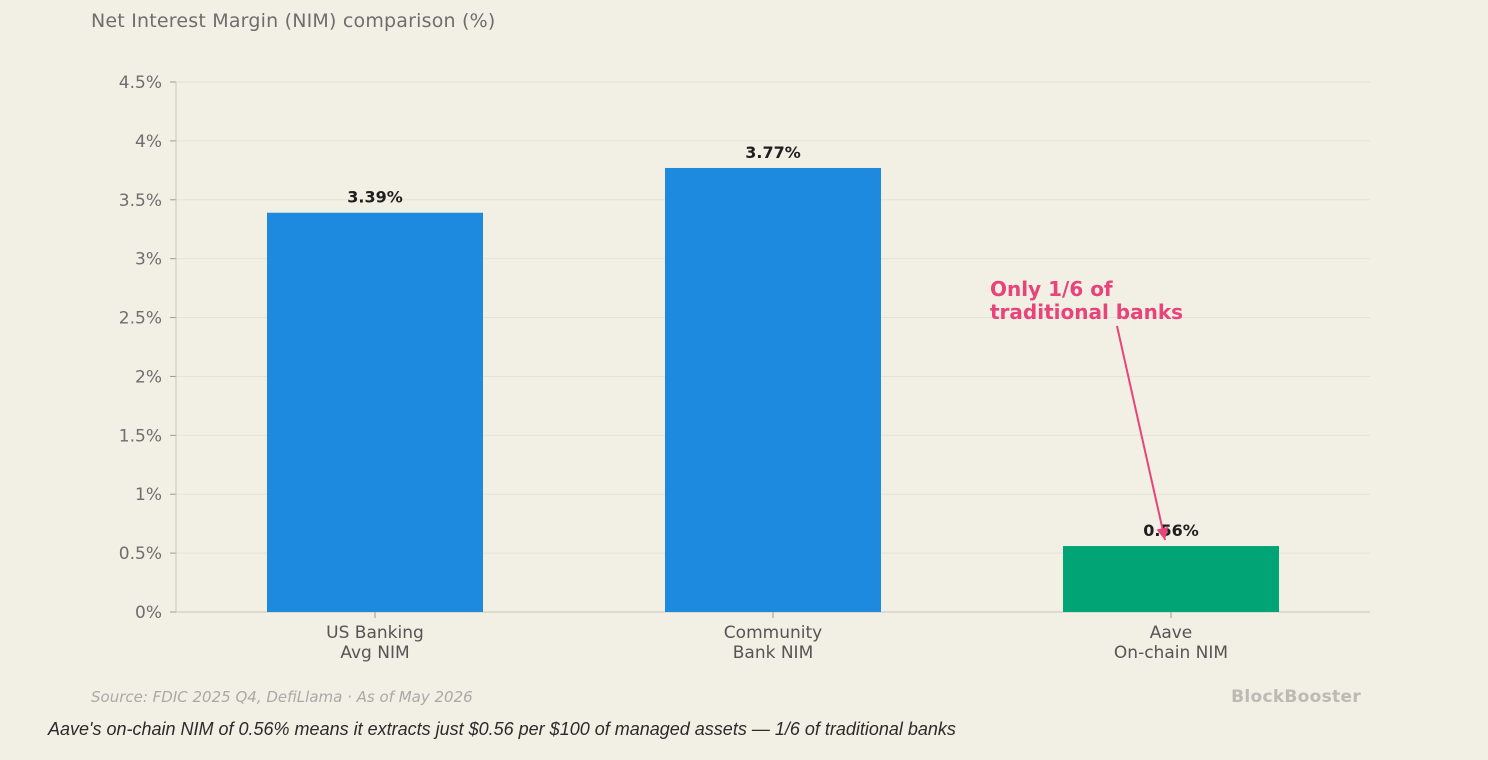 The width and height of the screenshot is (1488, 760). Describe the element at coordinates (1171, 633) in the screenshot. I see `x-tick-label: Aave` at that location.